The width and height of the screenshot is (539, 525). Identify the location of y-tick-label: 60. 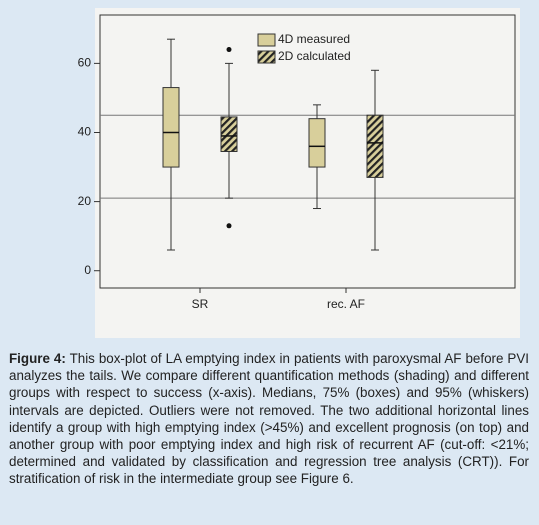
(85, 63).